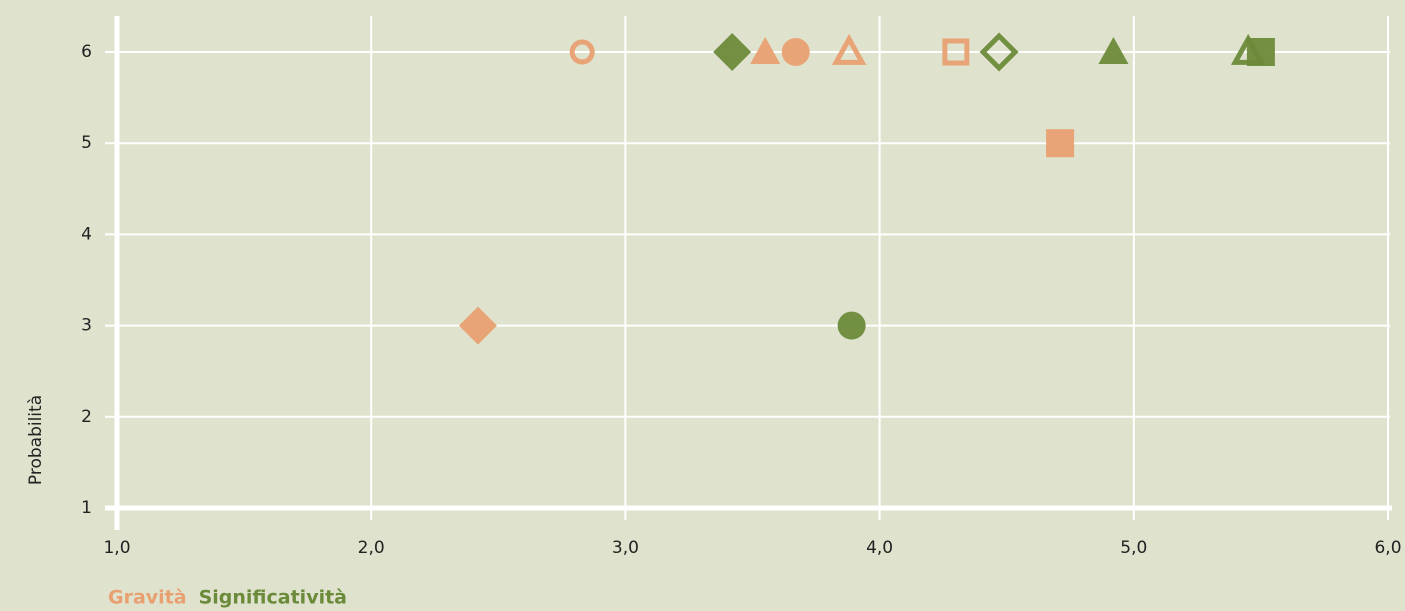 Image resolution: width=1405 pixels, height=611 pixels. What do you see at coordinates (1133, 548) in the screenshot?
I see `x-tick-label: 5,0` at bounding box center [1133, 548].